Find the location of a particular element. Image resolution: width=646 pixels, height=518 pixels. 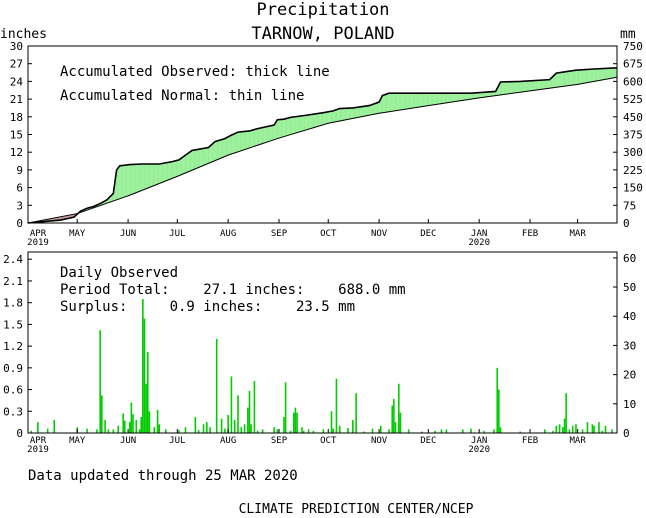

ylabel-right-mm: mm is located at coordinates (628, 34).